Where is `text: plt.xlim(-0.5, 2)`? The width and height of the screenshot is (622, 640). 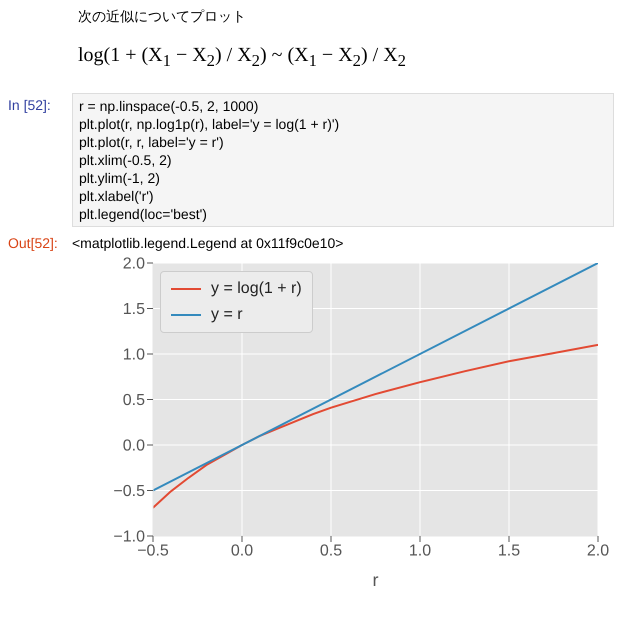
text: plt.xlim(-0.5, 2) is located at coordinates (126, 160).